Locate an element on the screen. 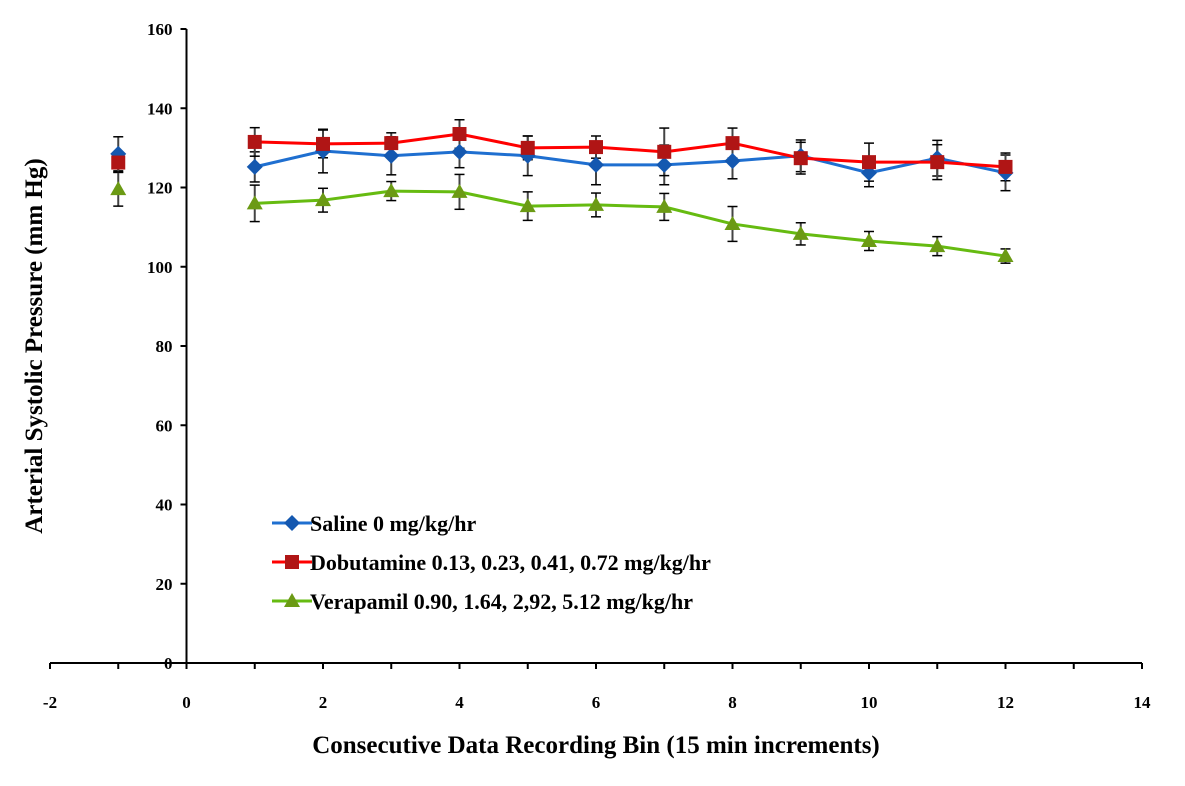 This screenshot has width=1185, height=786. y-tick-label: 60 is located at coordinates (164, 425).